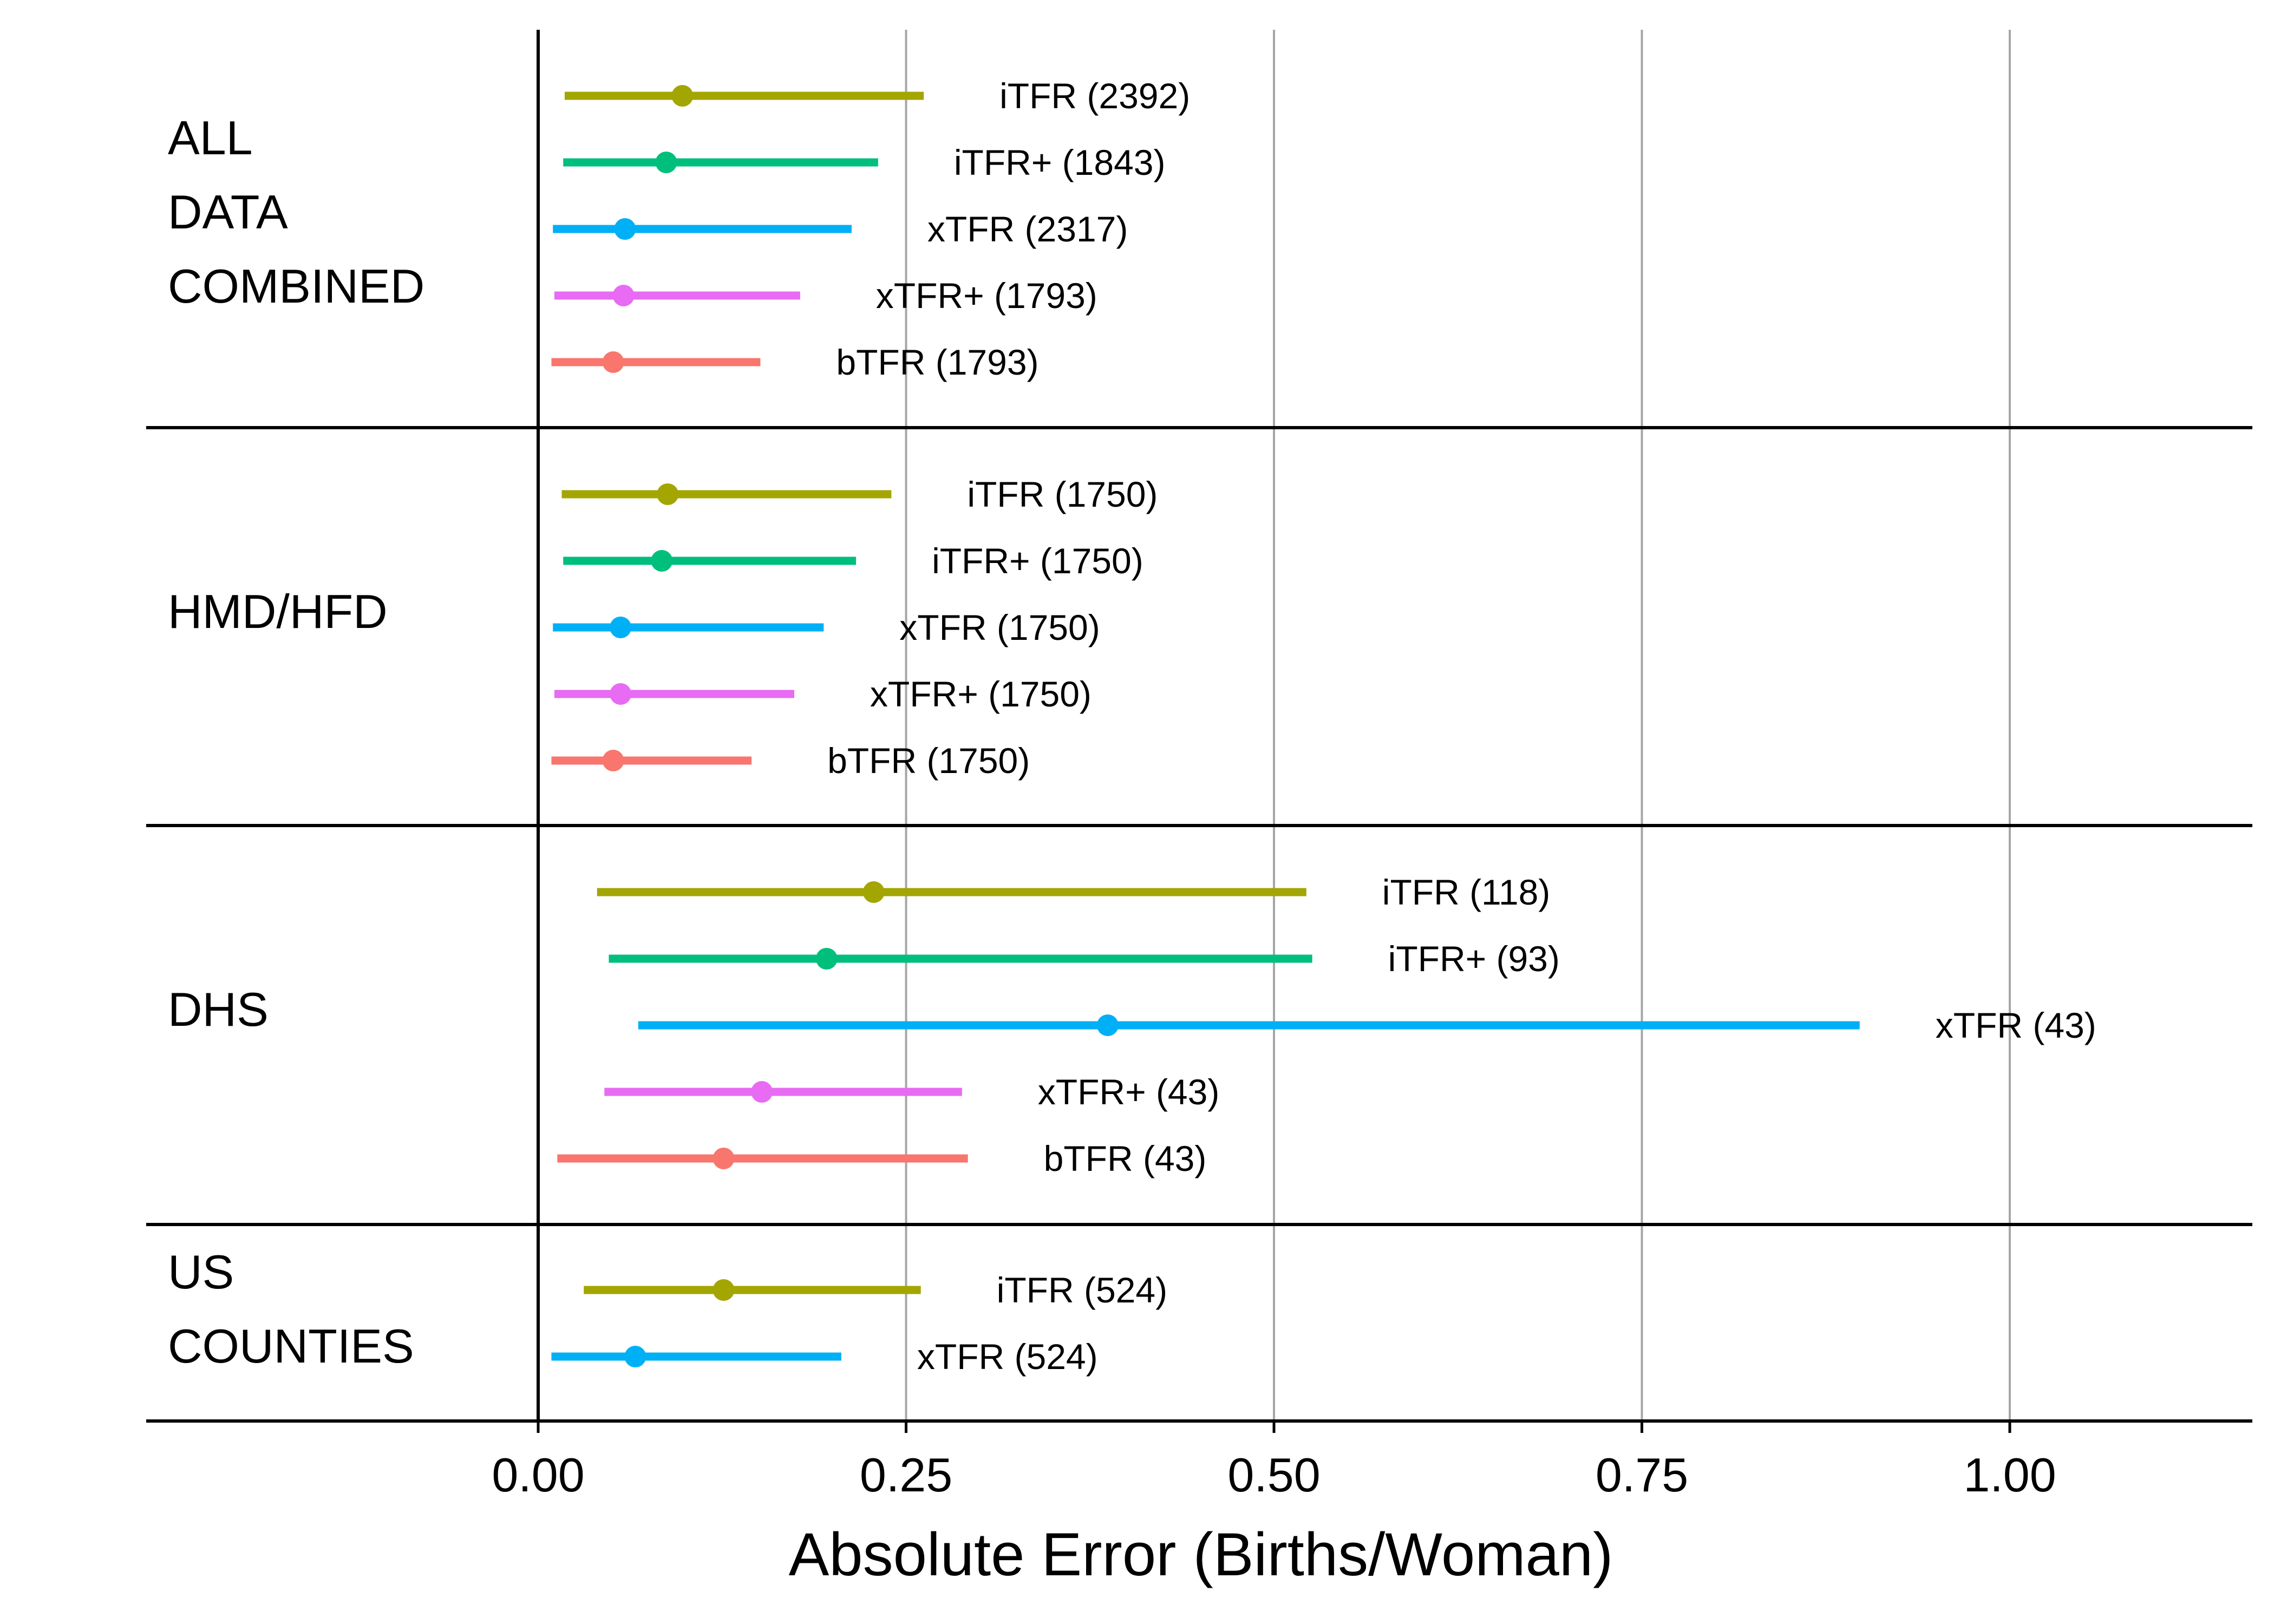  What do you see at coordinates (624, 295) in the screenshot?
I see `point-all-data-combined-xtfr-plus` at bounding box center [624, 295].